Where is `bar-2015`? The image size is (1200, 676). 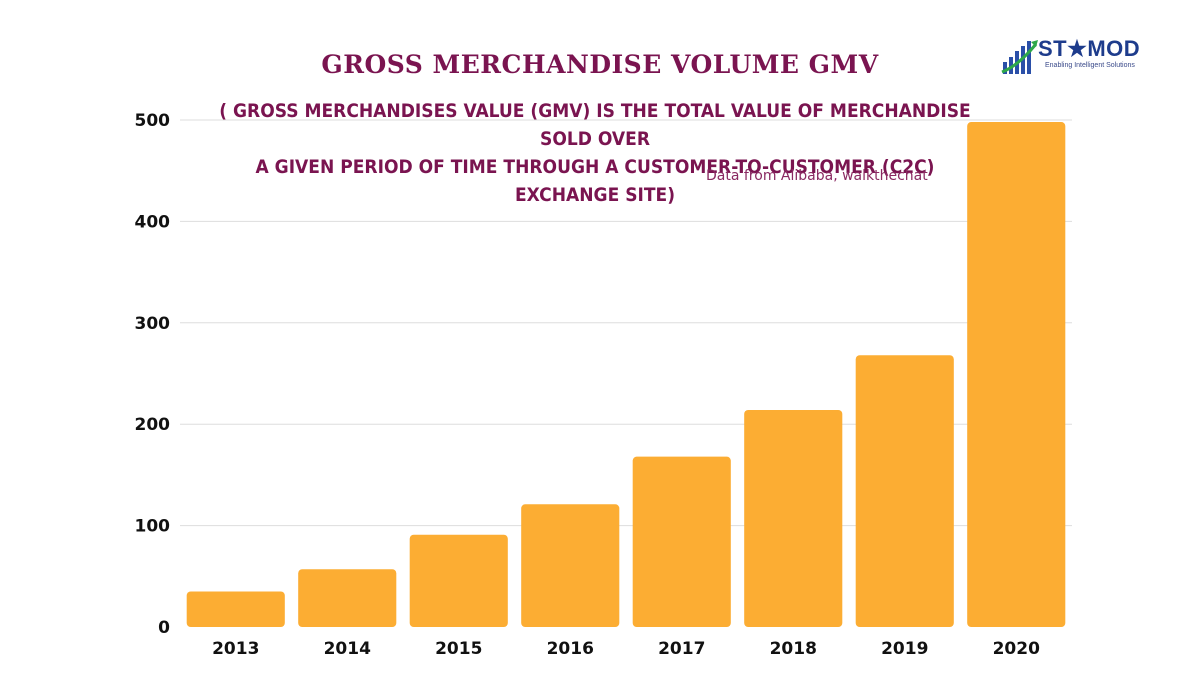 bar-2015 is located at coordinates (458, 580).